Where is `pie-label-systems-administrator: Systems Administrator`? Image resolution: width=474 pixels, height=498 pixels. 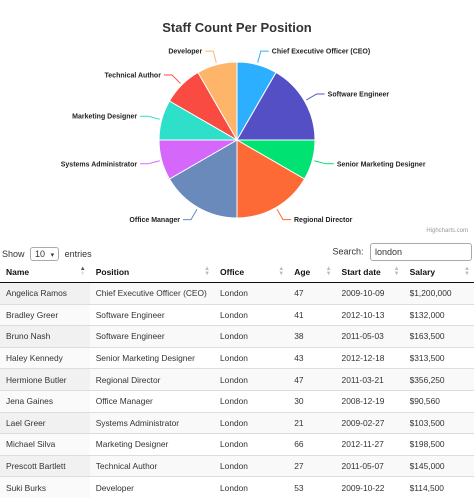
pie-label-systems-administrator: Systems Administrator is located at coordinates (99, 164).